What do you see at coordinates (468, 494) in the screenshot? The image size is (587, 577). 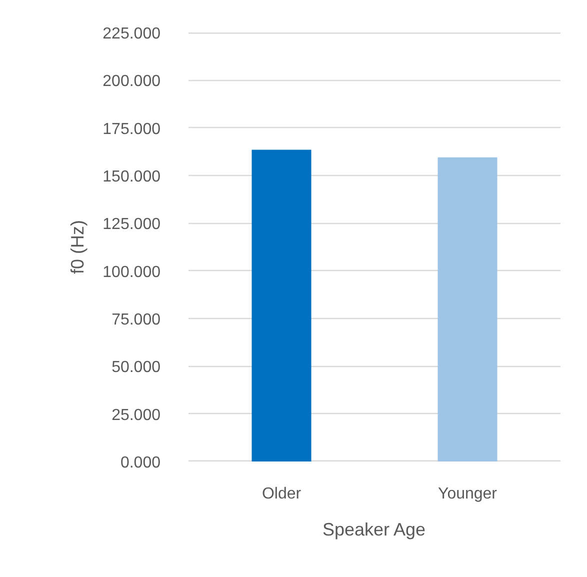 I see `x-tick-label: Younger` at bounding box center [468, 494].